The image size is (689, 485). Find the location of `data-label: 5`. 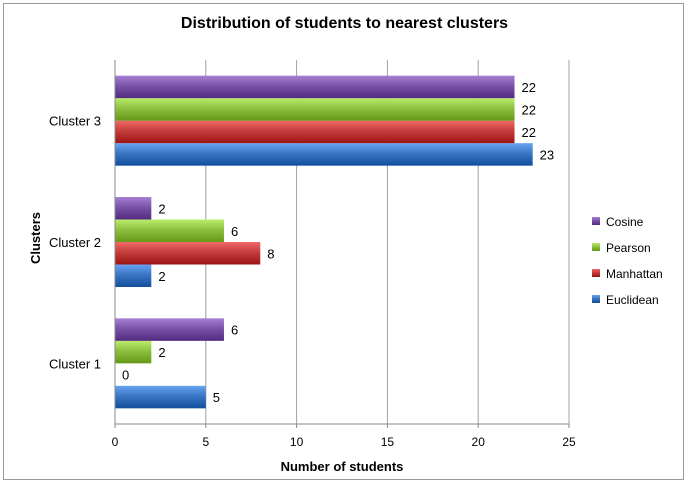

data-label: 5 is located at coordinates (216, 397).